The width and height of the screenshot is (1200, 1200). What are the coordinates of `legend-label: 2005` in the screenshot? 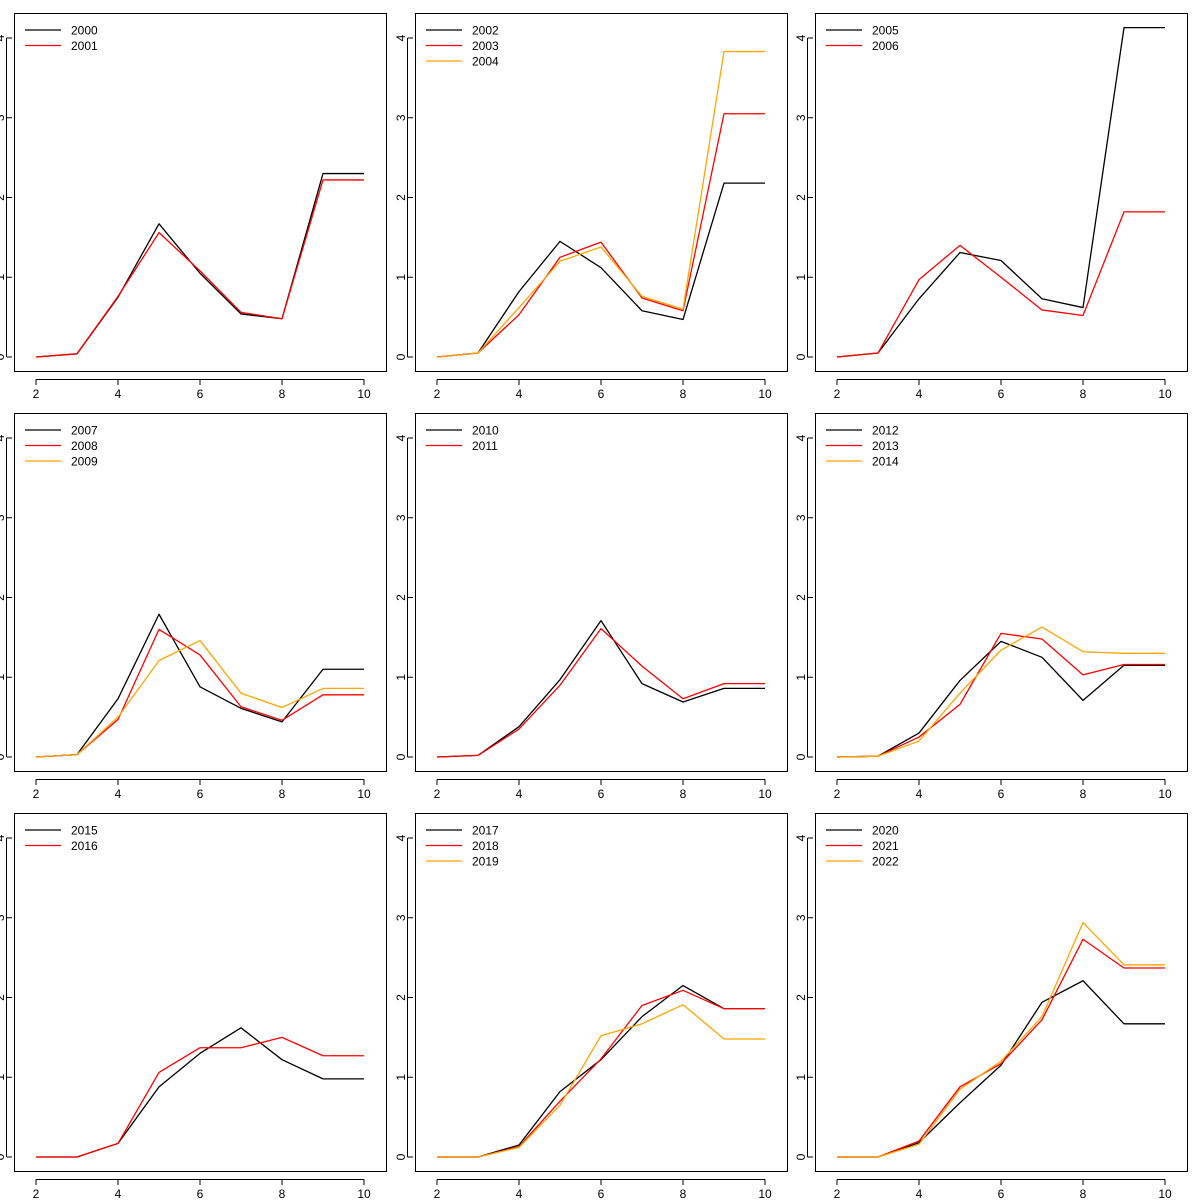 It's located at (885, 31).